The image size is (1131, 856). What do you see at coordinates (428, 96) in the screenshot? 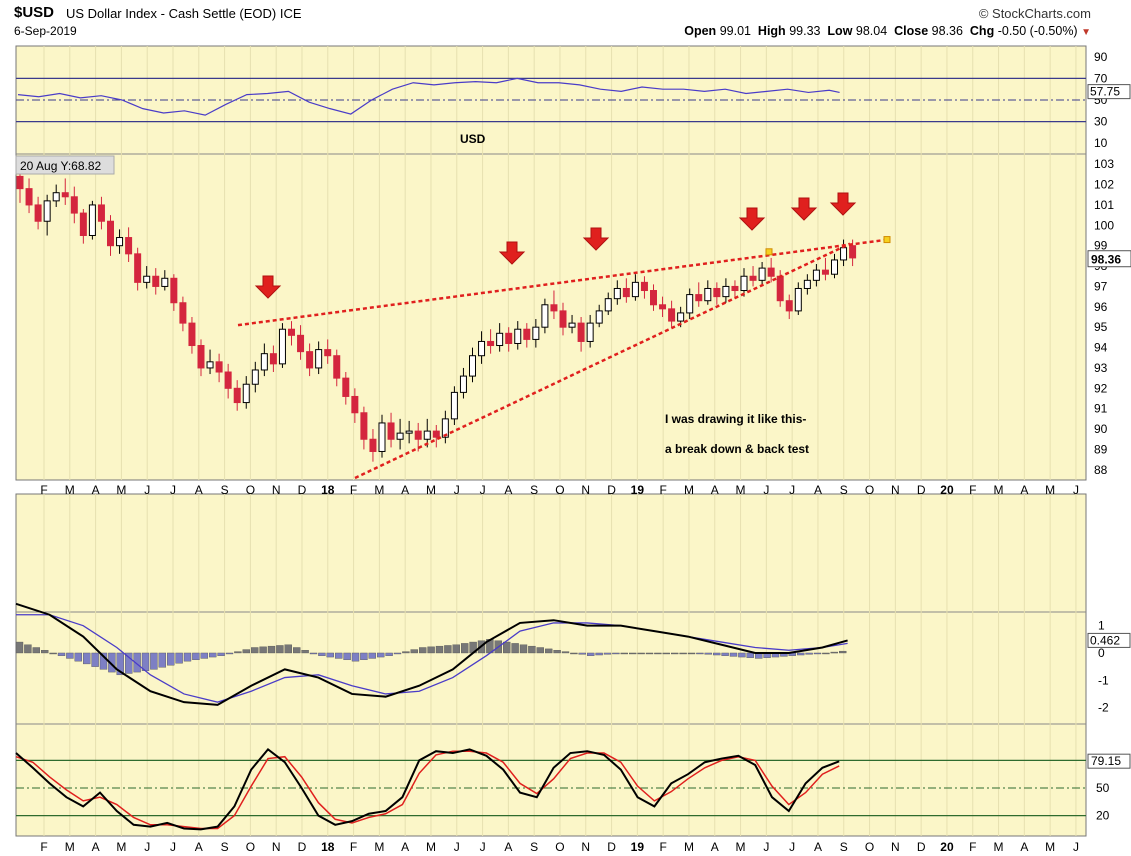
I see `rsi-line` at bounding box center [428, 96].